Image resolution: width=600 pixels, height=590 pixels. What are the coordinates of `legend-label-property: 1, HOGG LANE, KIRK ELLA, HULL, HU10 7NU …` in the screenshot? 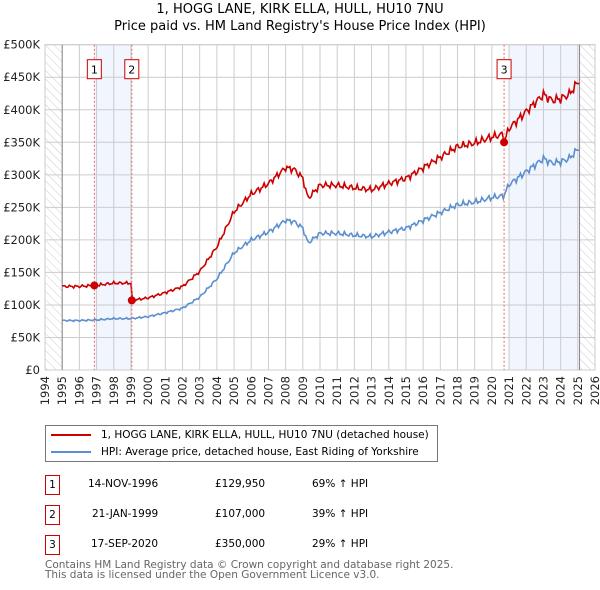 It's located at (265, 435).